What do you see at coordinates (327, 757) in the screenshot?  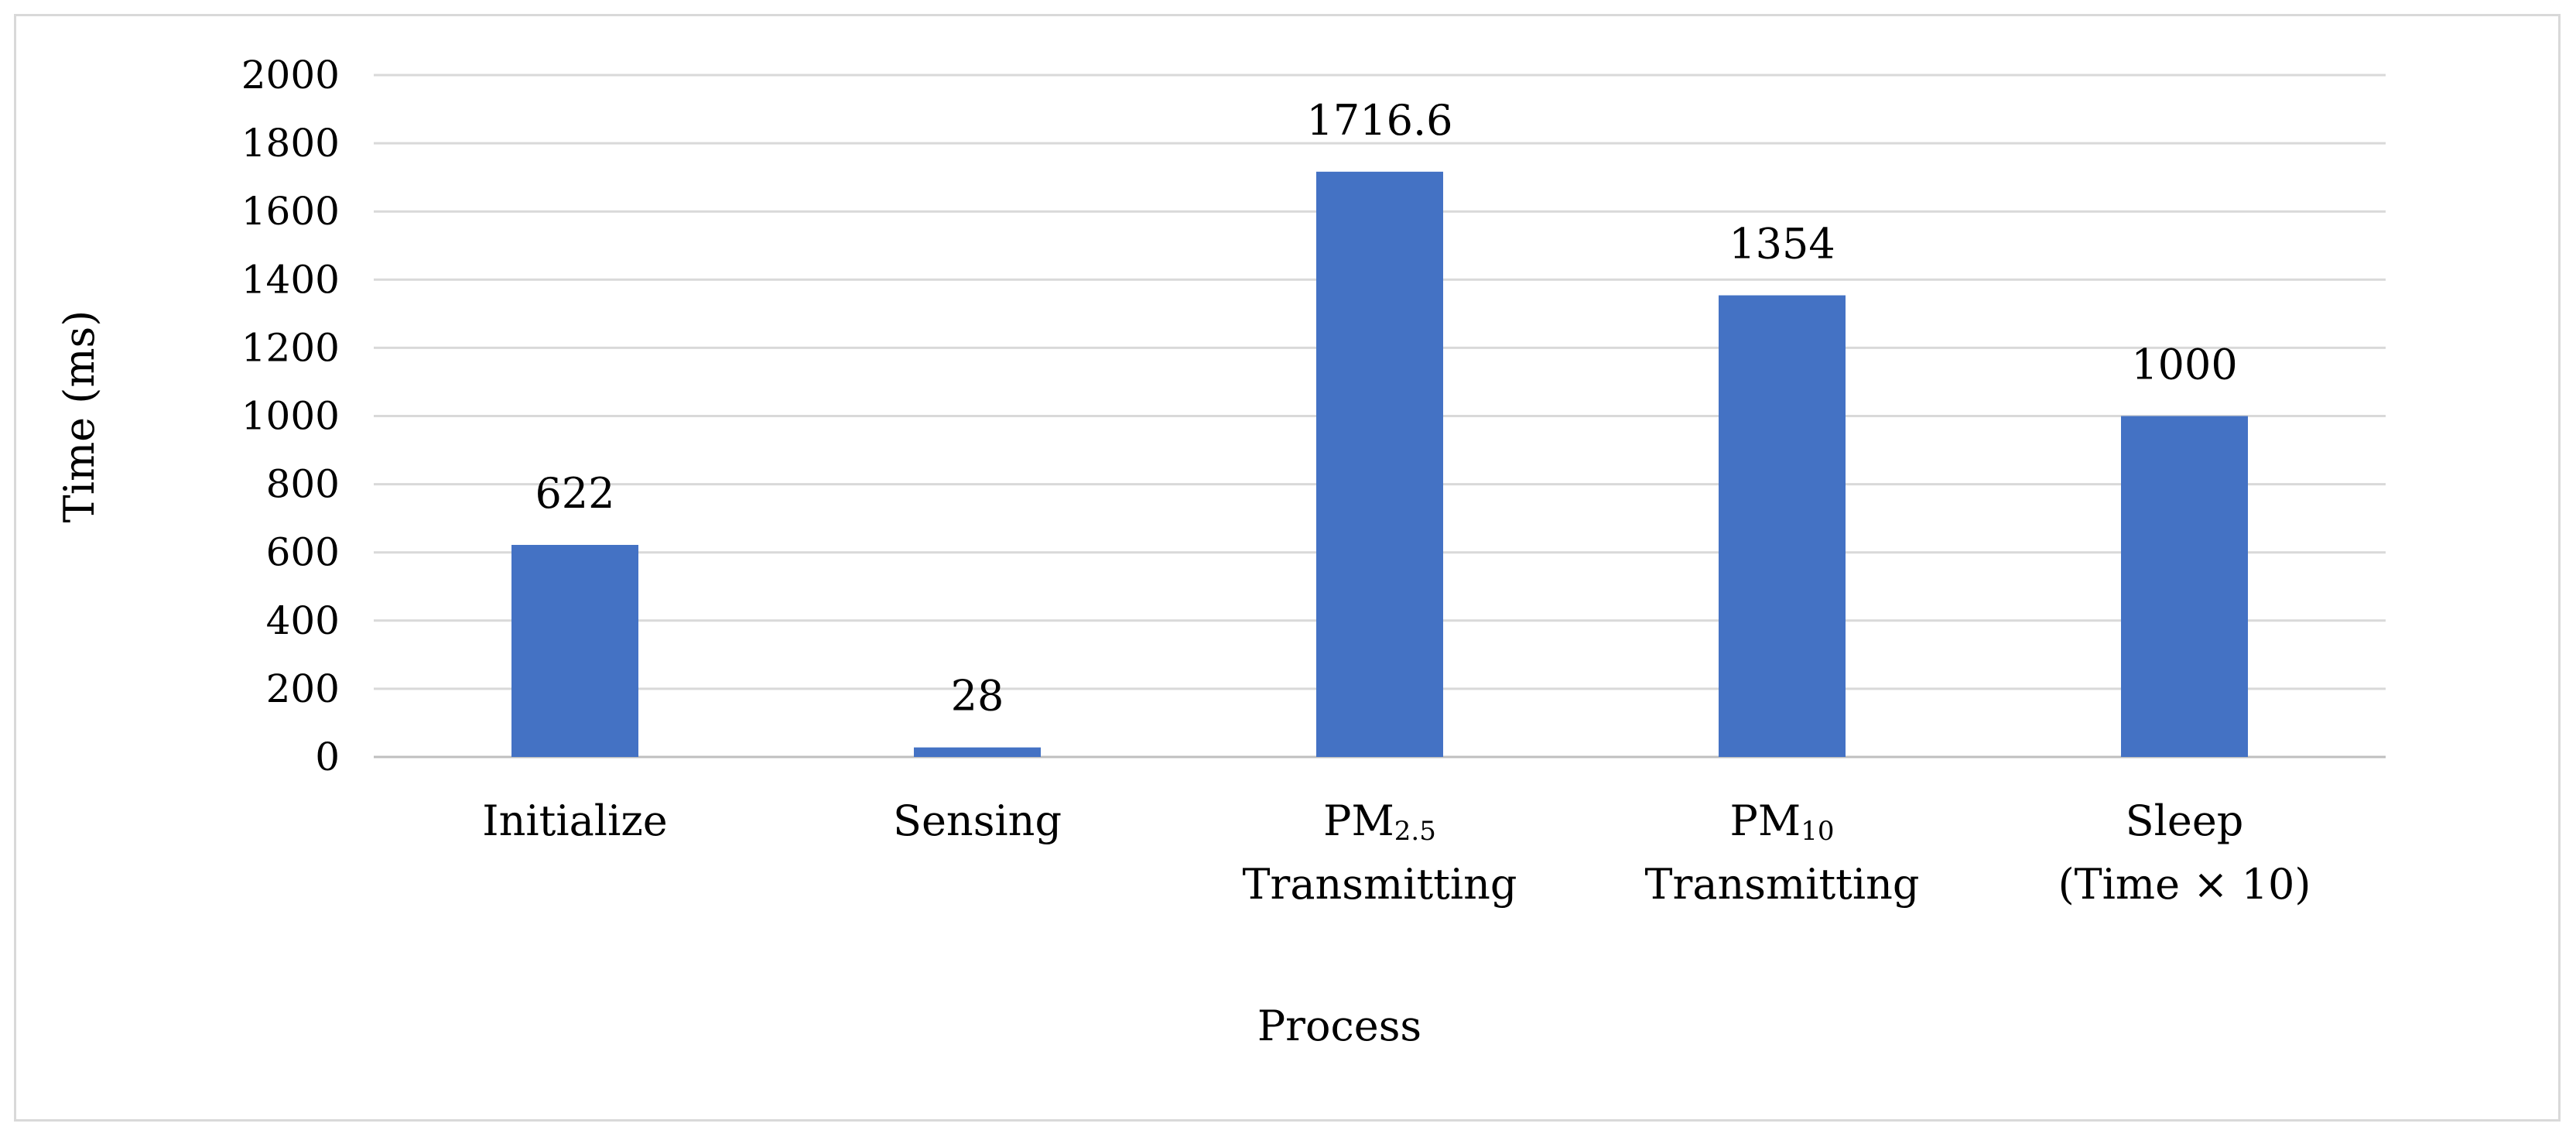 I see `y-tick-label: 0` at bounding box center [327, 757].